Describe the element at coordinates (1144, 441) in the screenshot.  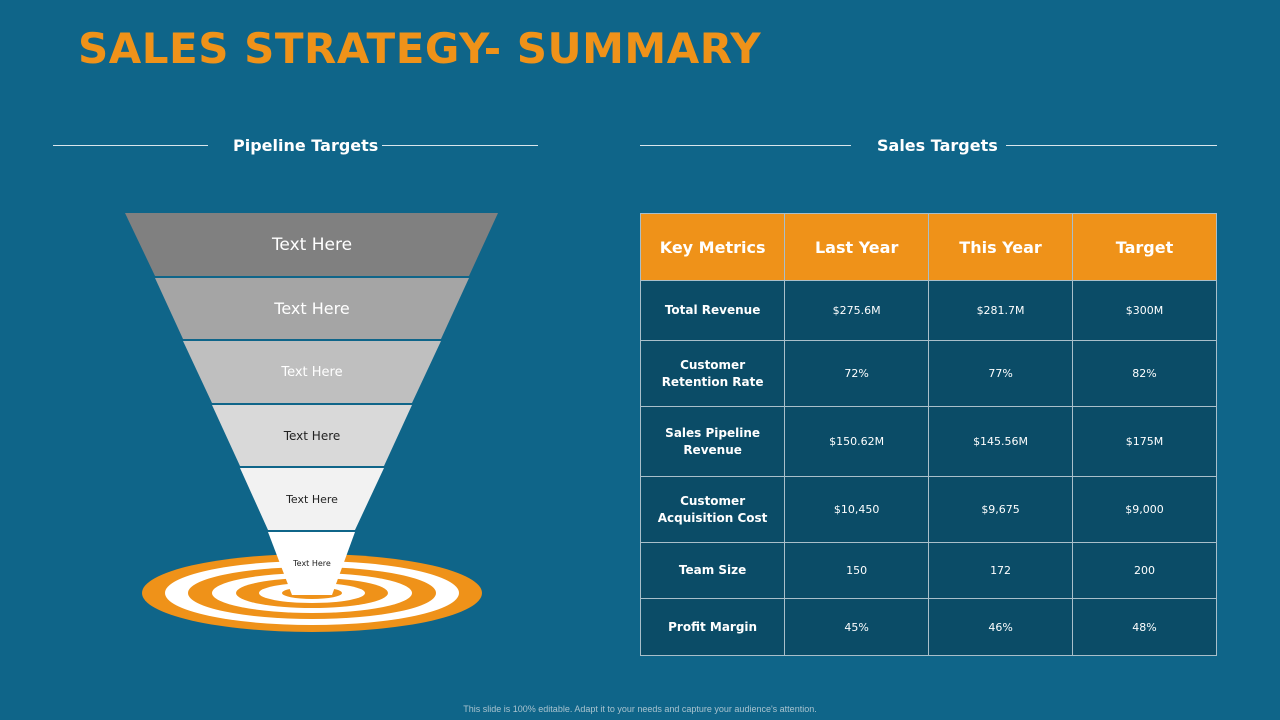
I see `target-value: $175M` at that location.